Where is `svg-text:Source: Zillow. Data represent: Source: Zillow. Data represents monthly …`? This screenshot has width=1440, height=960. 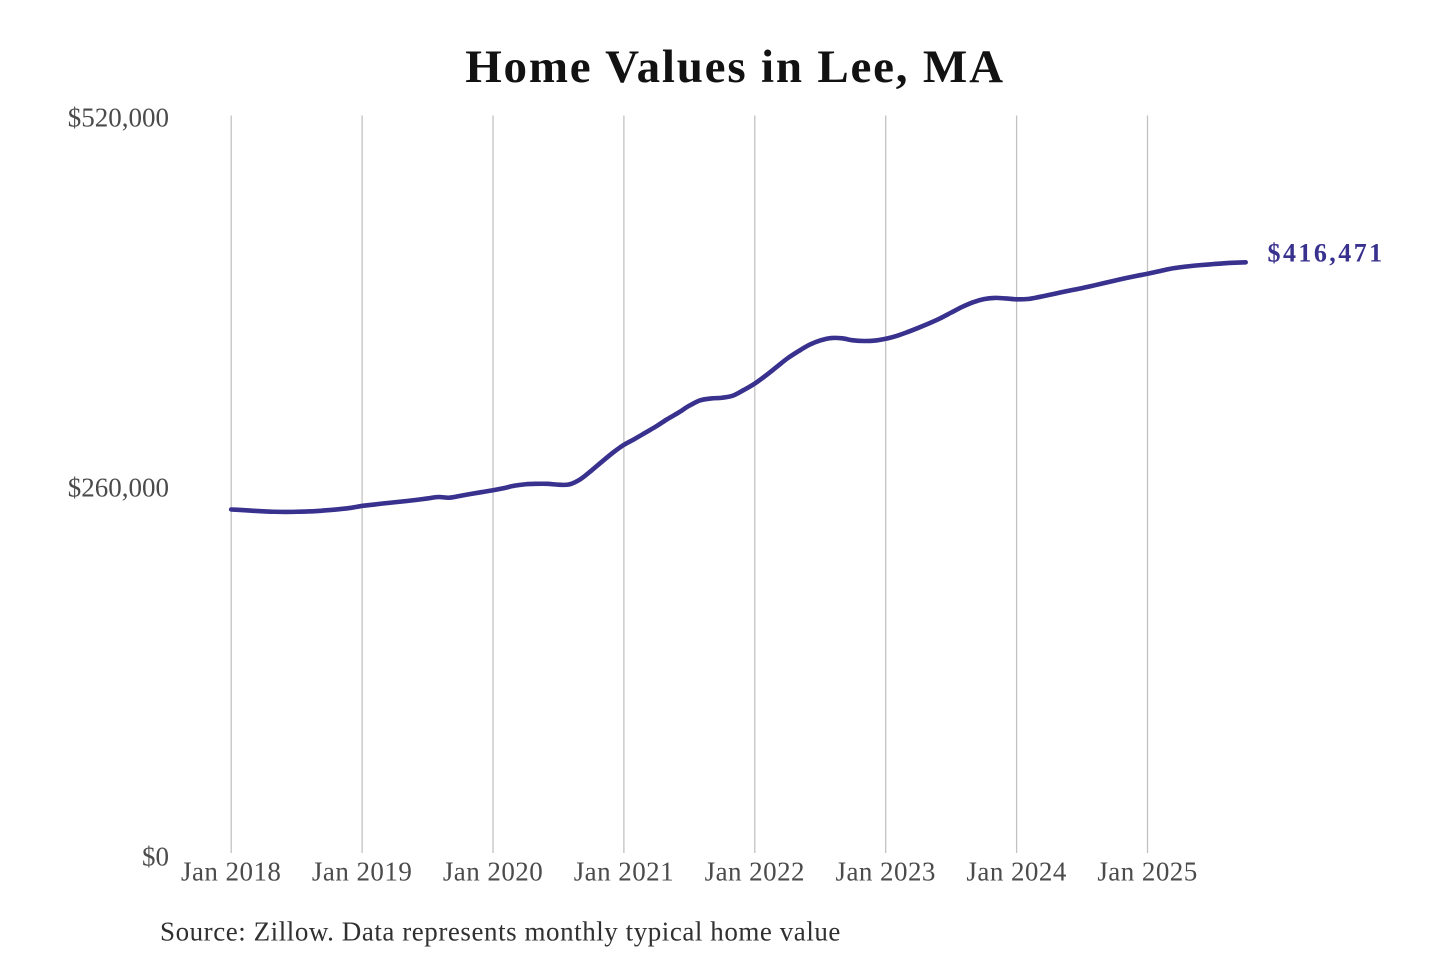 svg-text:Source: Zillow. Data represent: Source: Zillow. Data represents monthly … is located at coordinates (500, 932).